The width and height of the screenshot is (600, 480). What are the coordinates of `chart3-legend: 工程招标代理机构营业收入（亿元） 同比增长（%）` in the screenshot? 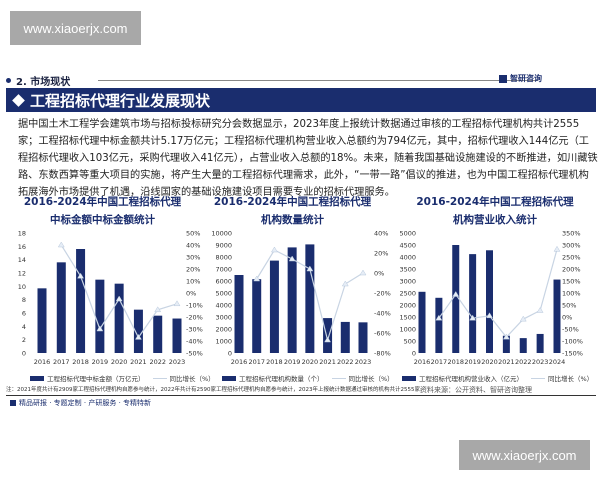 It's located at (497, 378).